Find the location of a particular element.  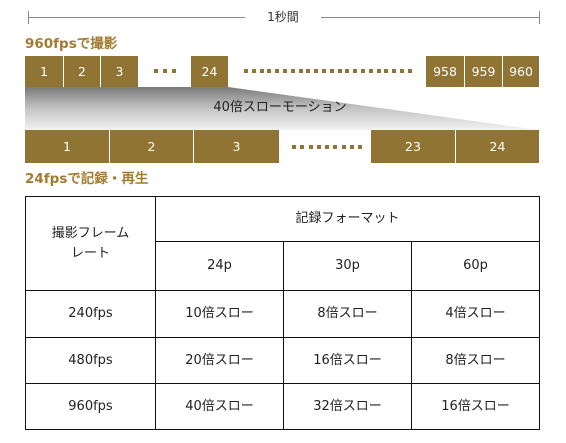

capture-frame-2: 2 is located at coordinates (82, 71).